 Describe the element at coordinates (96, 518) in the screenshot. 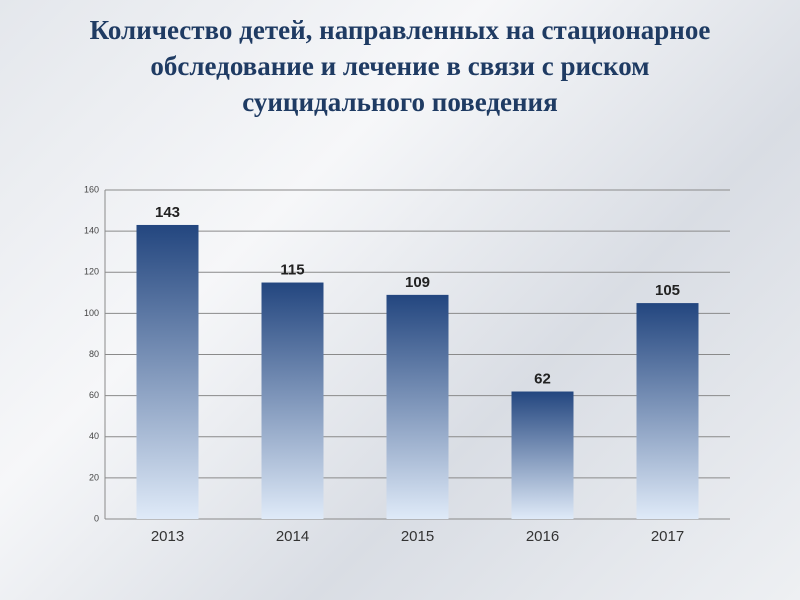

I see `y-tick-label: 0` at that location.